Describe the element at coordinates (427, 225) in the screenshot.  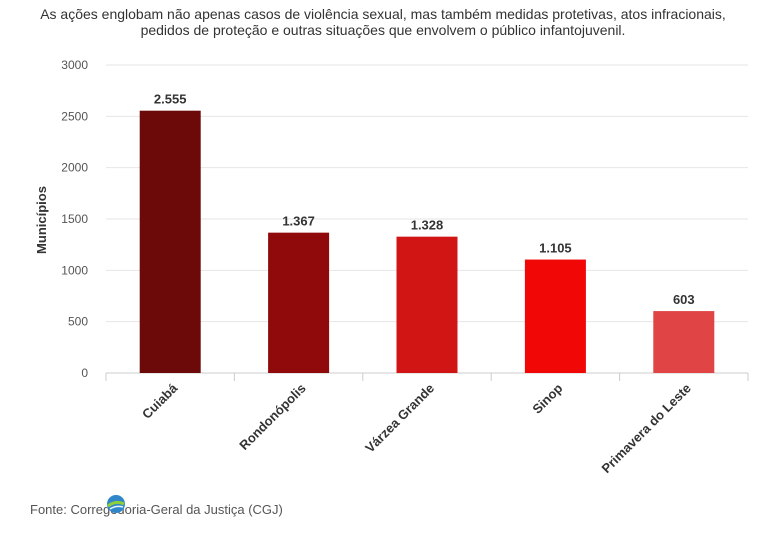
I see `data-label: 1.328` at that location.